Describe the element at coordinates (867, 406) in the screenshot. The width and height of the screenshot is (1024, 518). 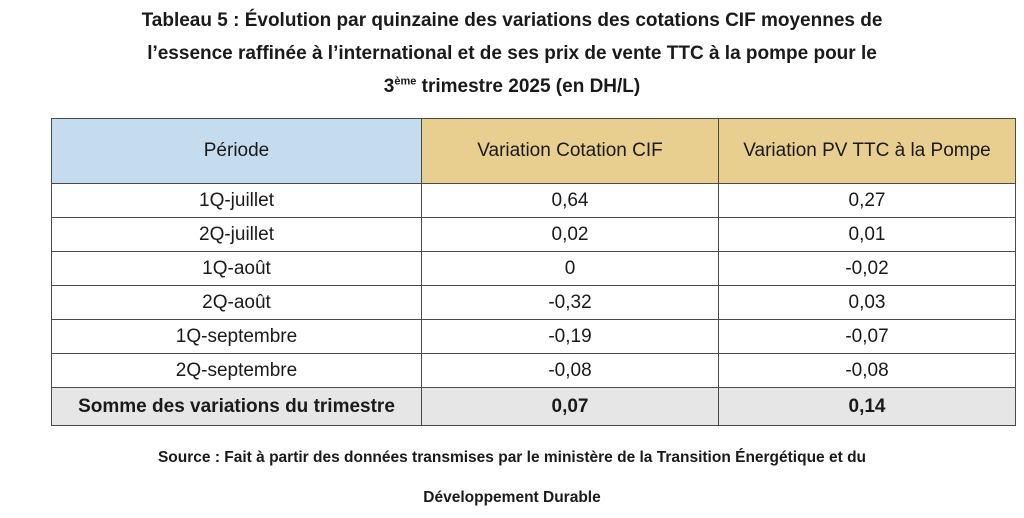
I see `total-variation-pv: 0,14` at that location.